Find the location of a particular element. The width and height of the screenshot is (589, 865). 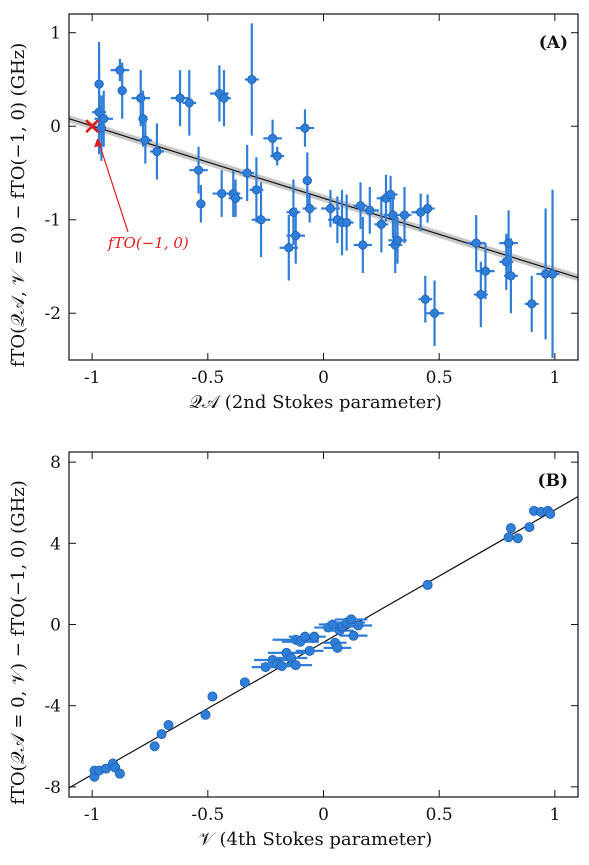

panel-b-y-axis-label: fTO(𝒬𝒜 = 0, 𝒱) − fTO(−1, 0) (GHz) is located at coordinates (18, 642).